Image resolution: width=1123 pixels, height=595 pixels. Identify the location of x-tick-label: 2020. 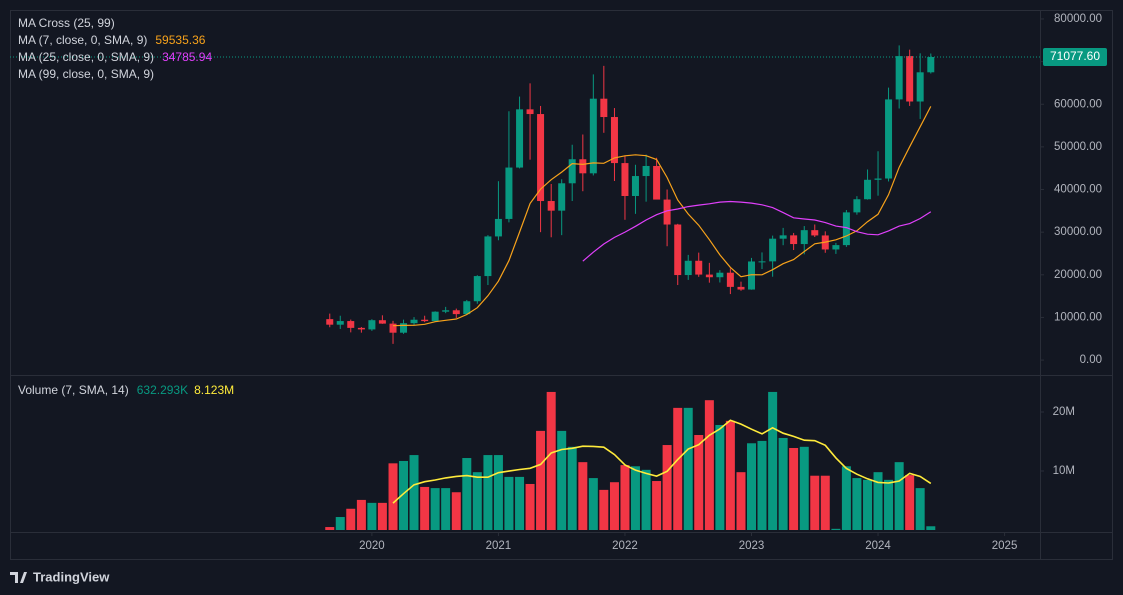
(372, 546).